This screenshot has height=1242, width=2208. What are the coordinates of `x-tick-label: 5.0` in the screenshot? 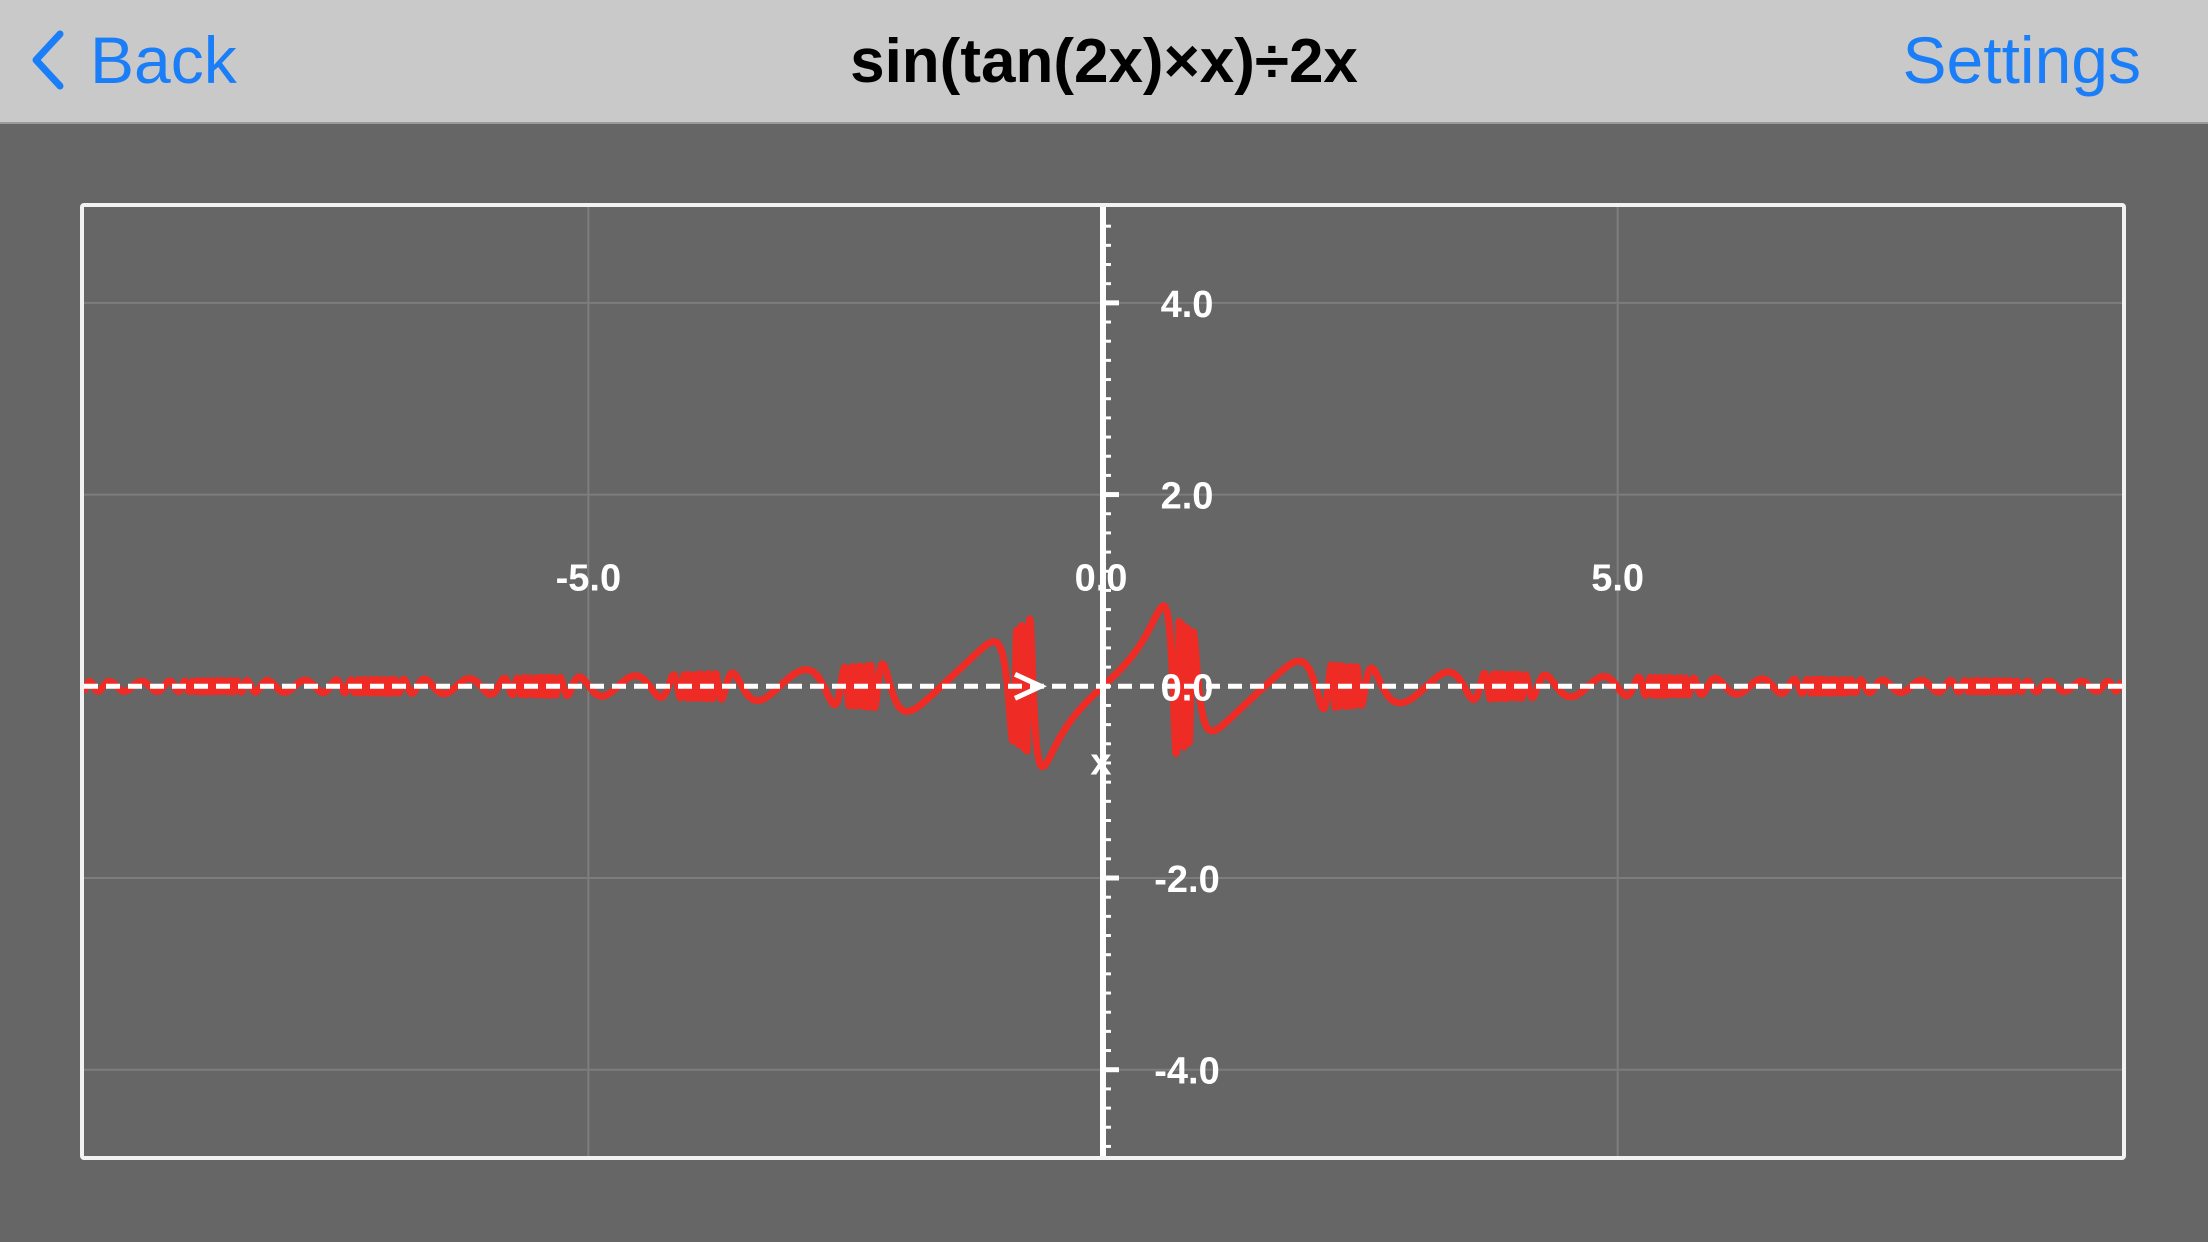 It's located at (1617, 578).